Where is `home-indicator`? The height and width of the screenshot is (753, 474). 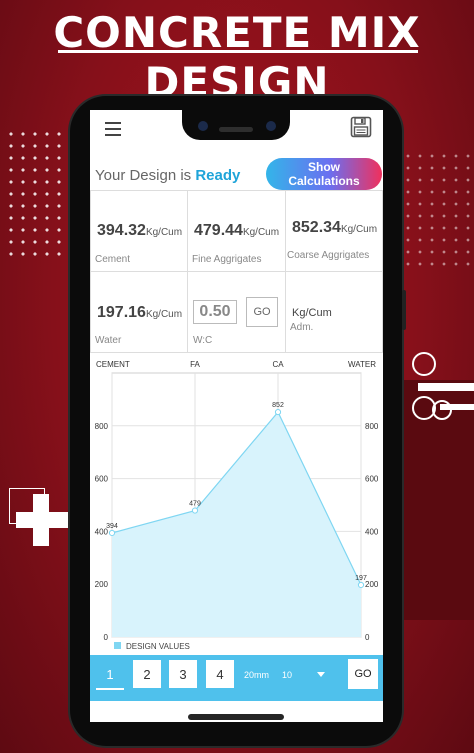 home-indicator is located at coordinates (236, 717).